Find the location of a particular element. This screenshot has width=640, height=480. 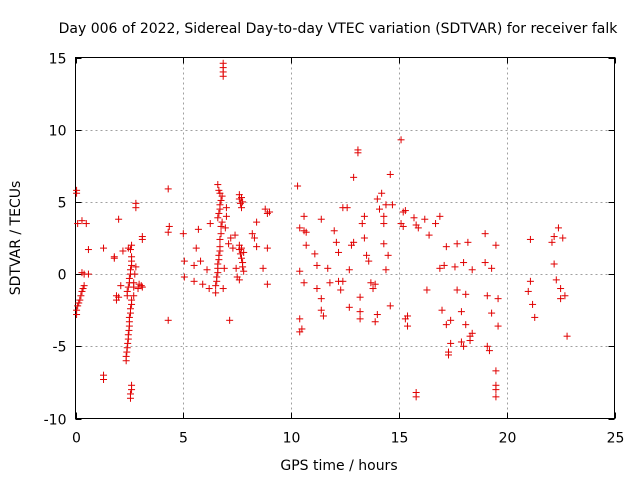

x-tick-labels: 0 5 10 15 20 25 is located at coordinates (348, 439).